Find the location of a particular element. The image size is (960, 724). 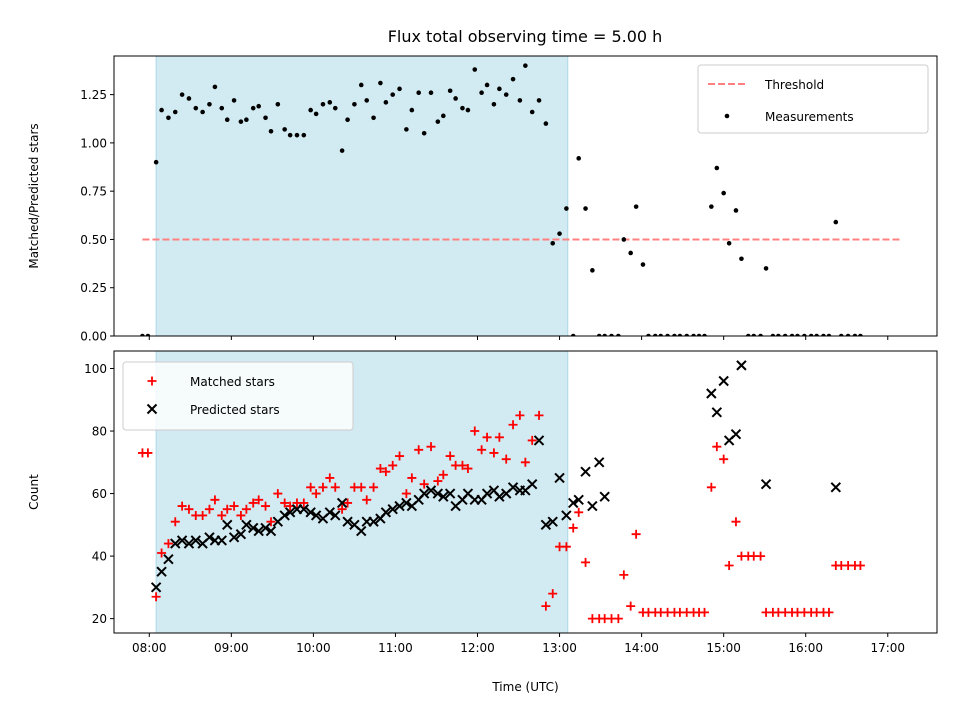

y-tick-label: 0.25 is located at coordinates (93, 288).